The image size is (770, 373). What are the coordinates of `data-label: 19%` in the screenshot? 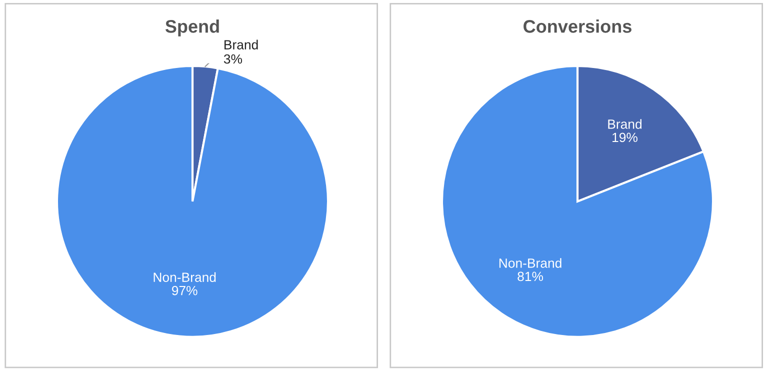 It's located at (625, 137).